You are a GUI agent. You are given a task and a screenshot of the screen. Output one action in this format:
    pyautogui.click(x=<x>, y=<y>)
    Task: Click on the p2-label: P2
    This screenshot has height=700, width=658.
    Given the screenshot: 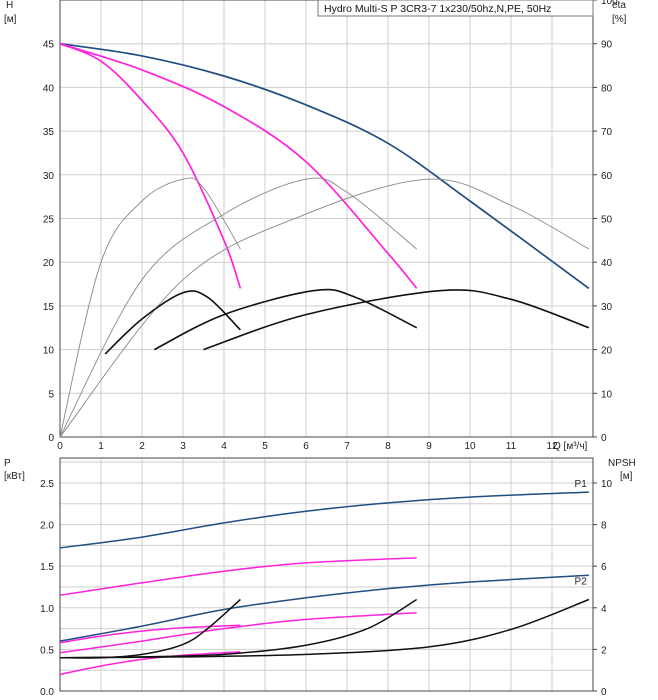 What is the action you would take?
    pyautogui.click(x=581, y=581)
    